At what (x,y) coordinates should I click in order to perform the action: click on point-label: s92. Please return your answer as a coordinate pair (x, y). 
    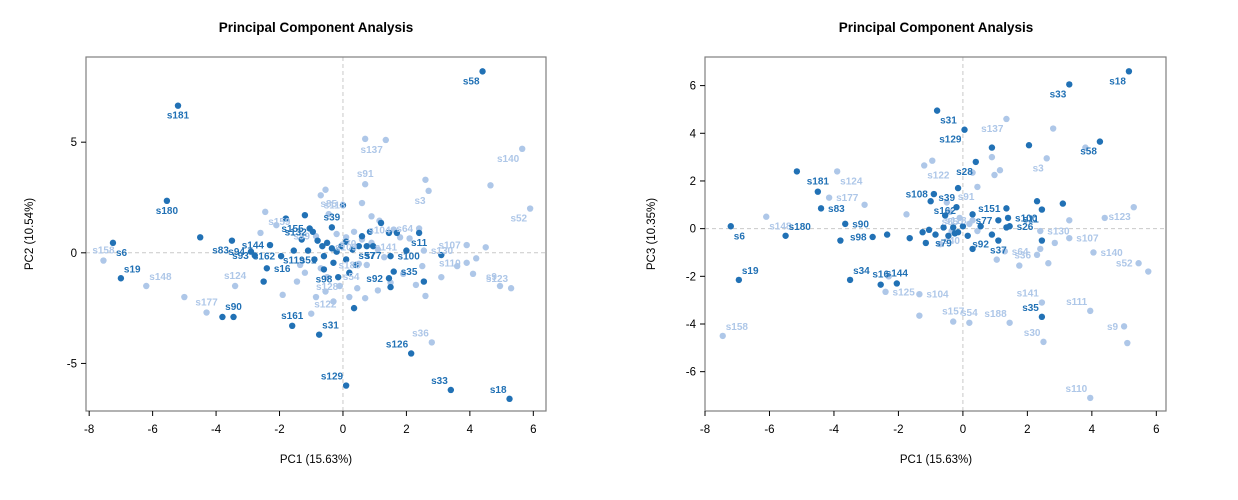
    Looking at the image, I should click on (374, 279).